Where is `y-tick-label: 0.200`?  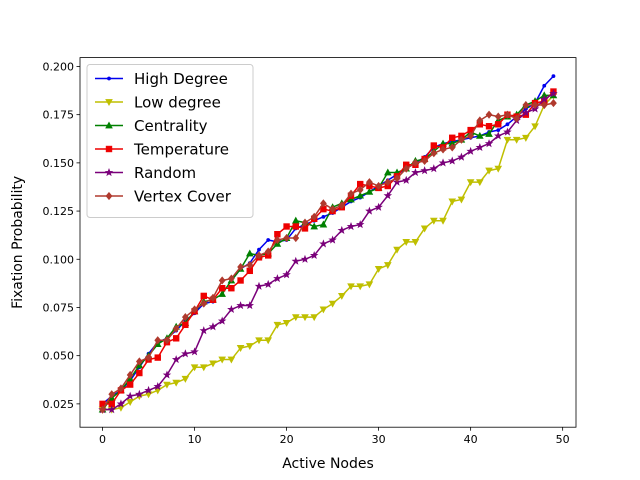 y-tick-label: 0.200 is located at coordinates (59, 66).